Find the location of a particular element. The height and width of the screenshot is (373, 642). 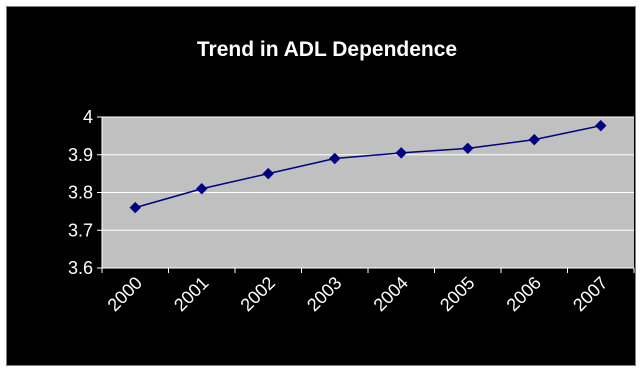

y-axis-ticks: 3.6 3.7 3.8 3.9 4 is located at coordinates (85, 192).